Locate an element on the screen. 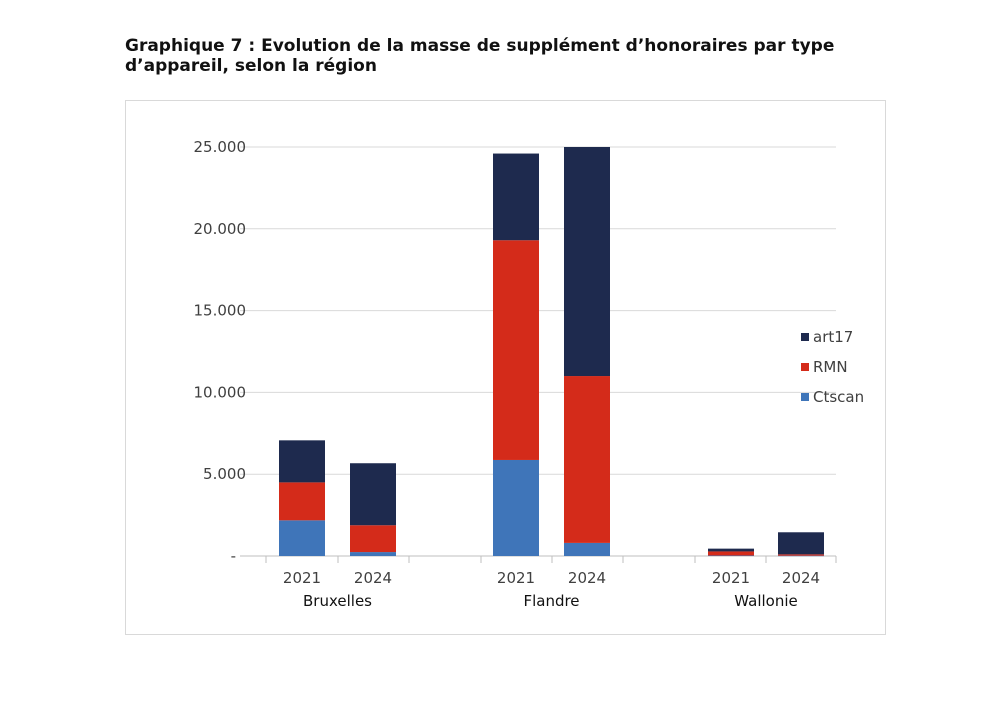 This screenshot has height=702, width=1000. legend-label: RMN is located at coordinates (830, 367).